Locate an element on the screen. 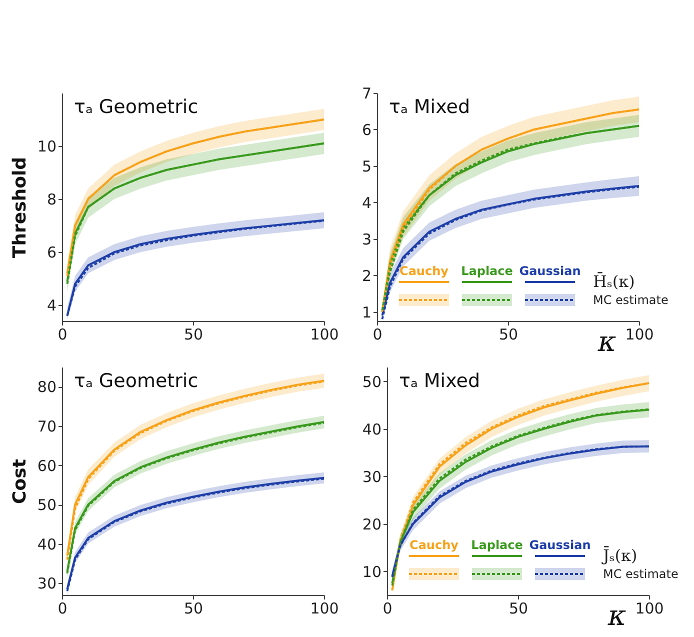  annotation: J̄ₛ(κ) is located at coordinates (619, 555).